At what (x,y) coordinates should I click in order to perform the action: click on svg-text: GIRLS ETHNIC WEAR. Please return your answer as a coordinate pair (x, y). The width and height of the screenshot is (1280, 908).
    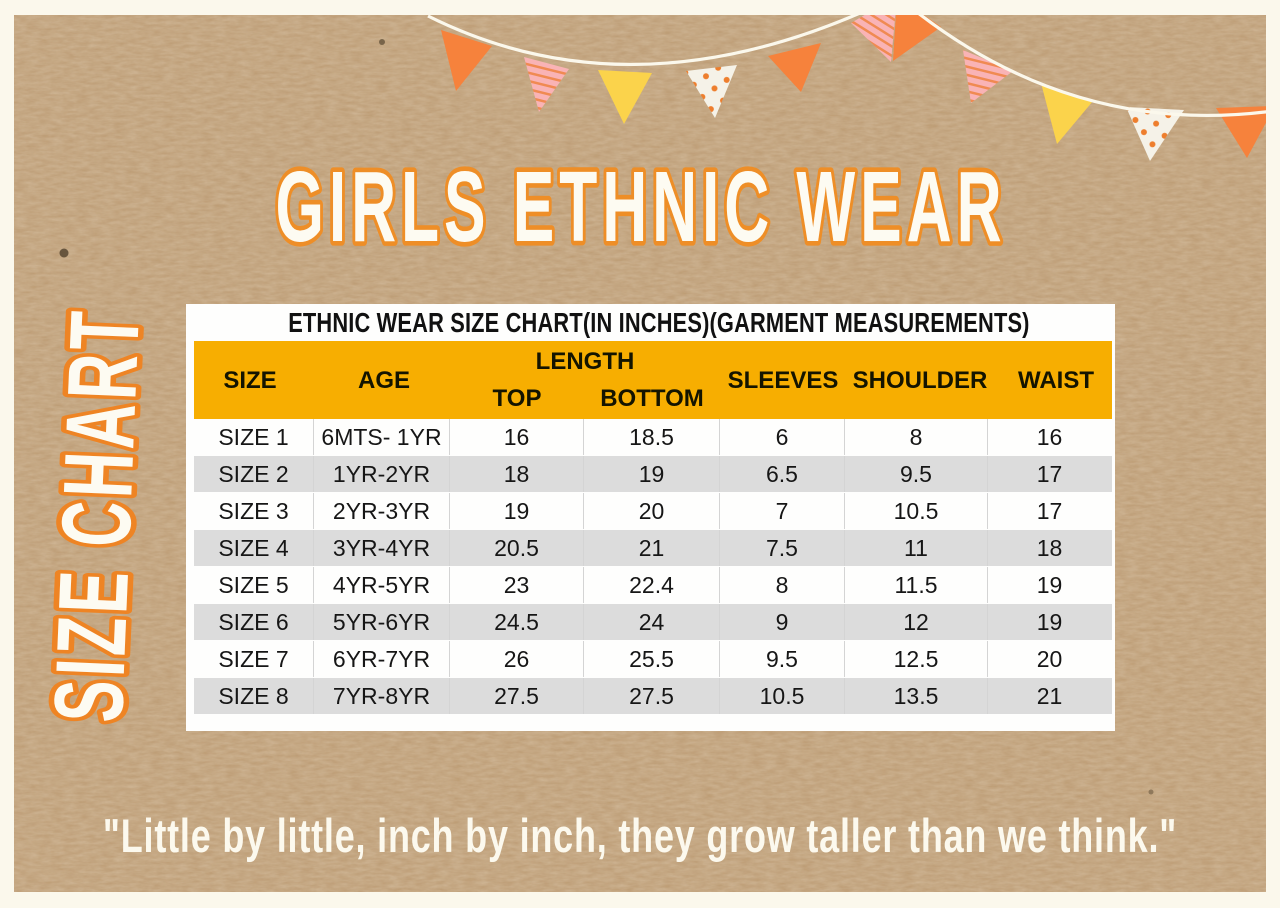
    Looking at the image, I should click on (641, 206).